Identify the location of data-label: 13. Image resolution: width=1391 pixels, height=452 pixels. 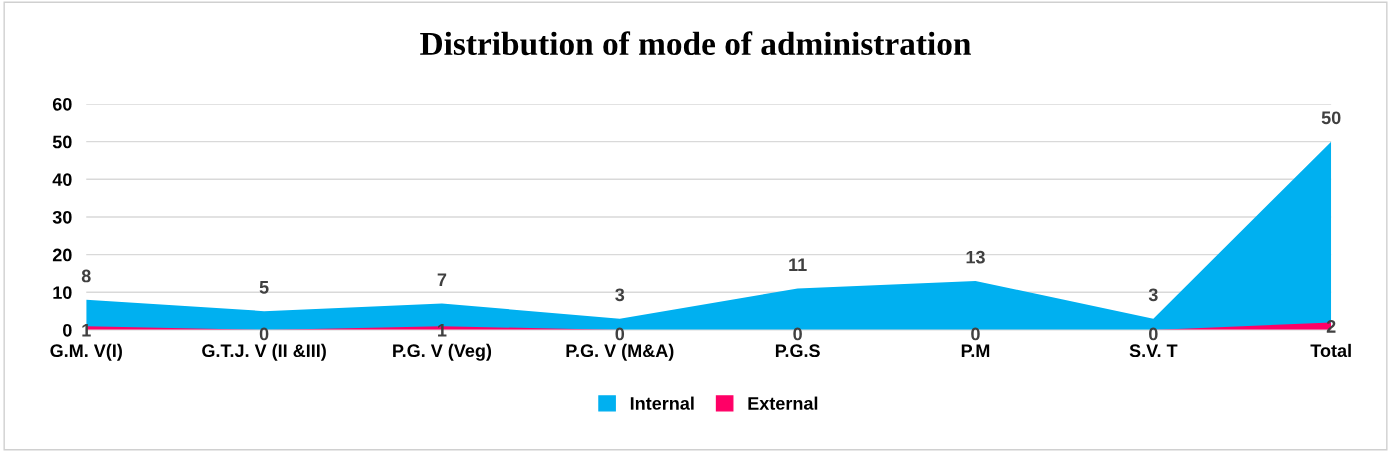
(975, 257).